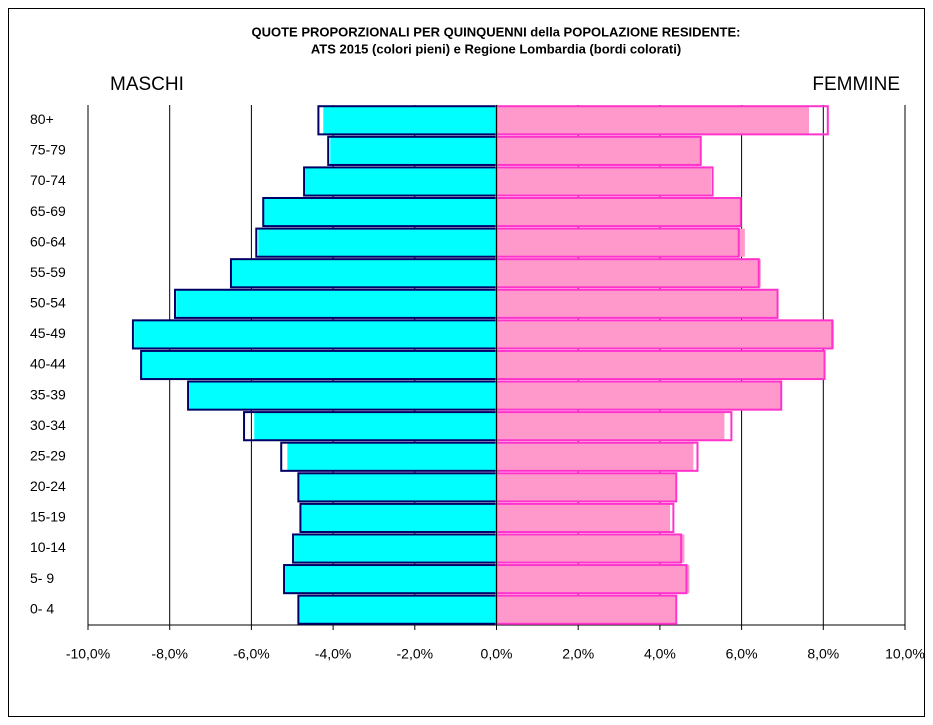  I want to click on y-tick-label: 0- 4, so click(42, 608).